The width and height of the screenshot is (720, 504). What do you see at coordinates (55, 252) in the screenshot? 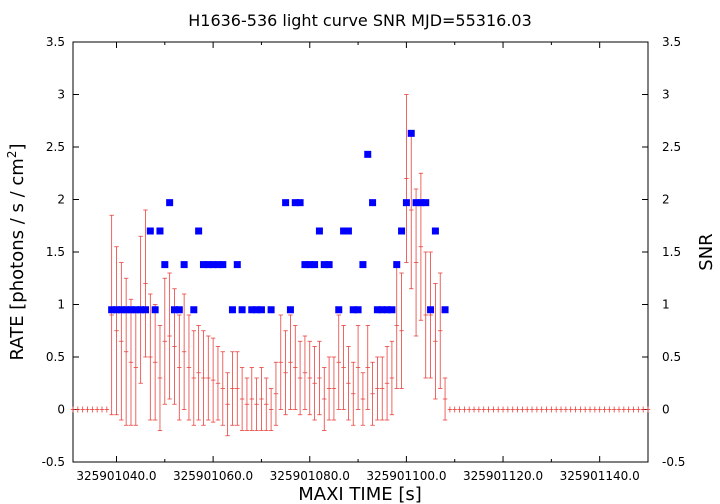
I see `y-tick-label-left: 1.5` at bounding box center [55, 252].